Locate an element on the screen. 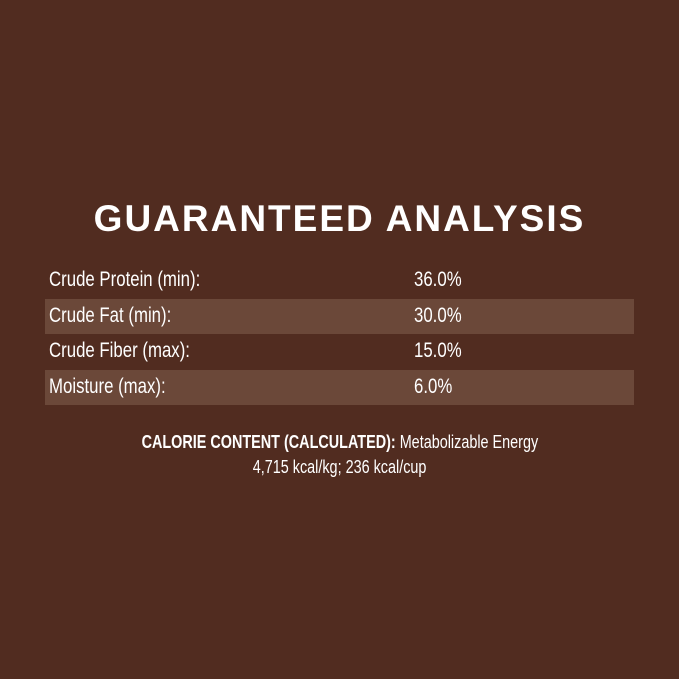 The image size is (679, 679). page-title: GUARANTEED ANALYSIS is located at coordinates (339, 218).